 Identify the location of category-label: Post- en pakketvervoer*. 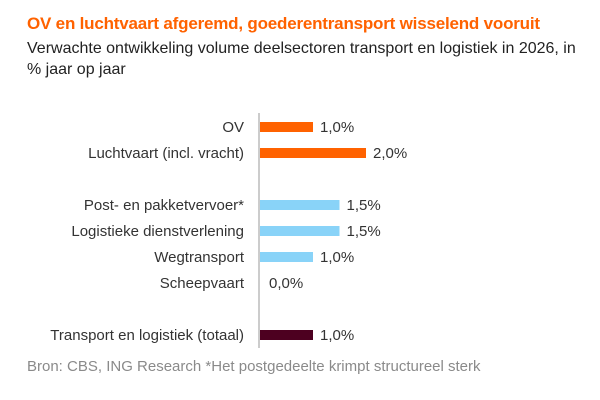
(164, 205).